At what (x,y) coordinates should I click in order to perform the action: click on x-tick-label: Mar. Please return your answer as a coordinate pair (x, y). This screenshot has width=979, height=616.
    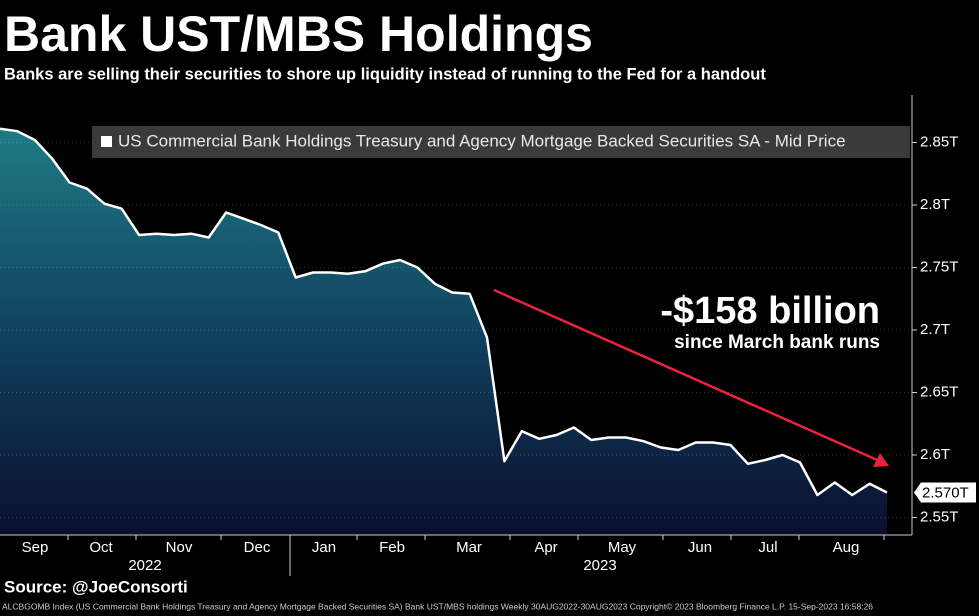
    Looking at the image, I should click on (469, 547).